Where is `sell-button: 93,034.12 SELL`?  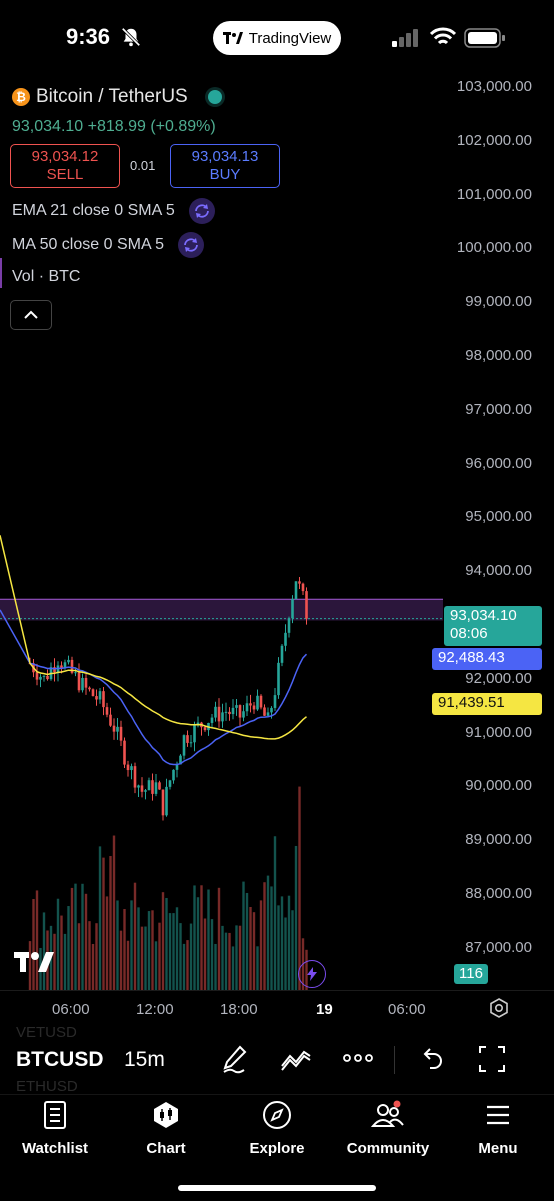
sell-button: 93,034.12 SELL is located at coordinates (65, 166).